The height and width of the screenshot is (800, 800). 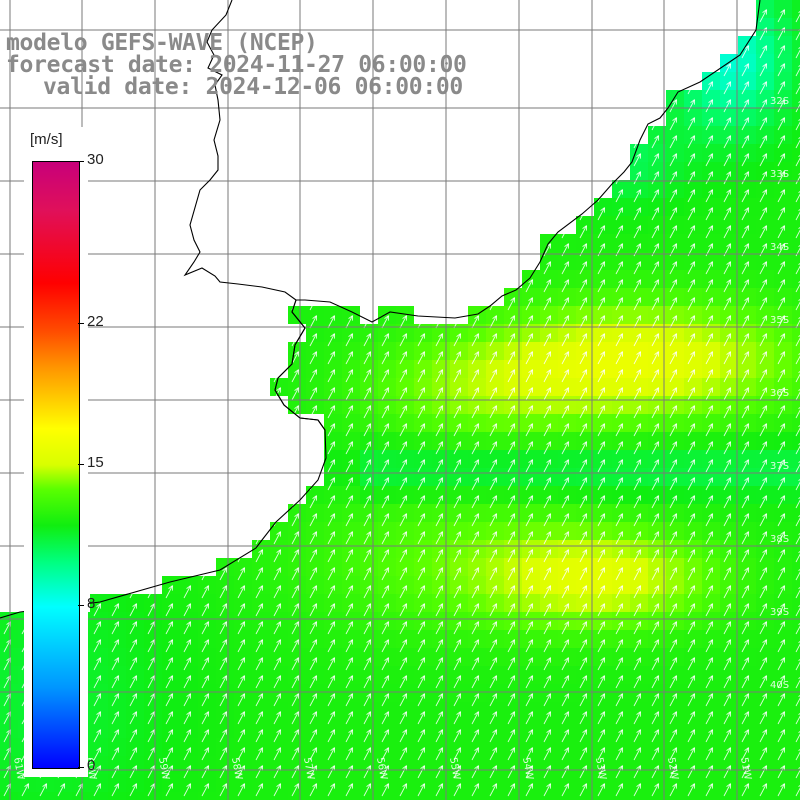 What do you see at coordinates (163, 769) in the screenshot?
I see `longitude-label: 59W` at bounding box center [163, 769].